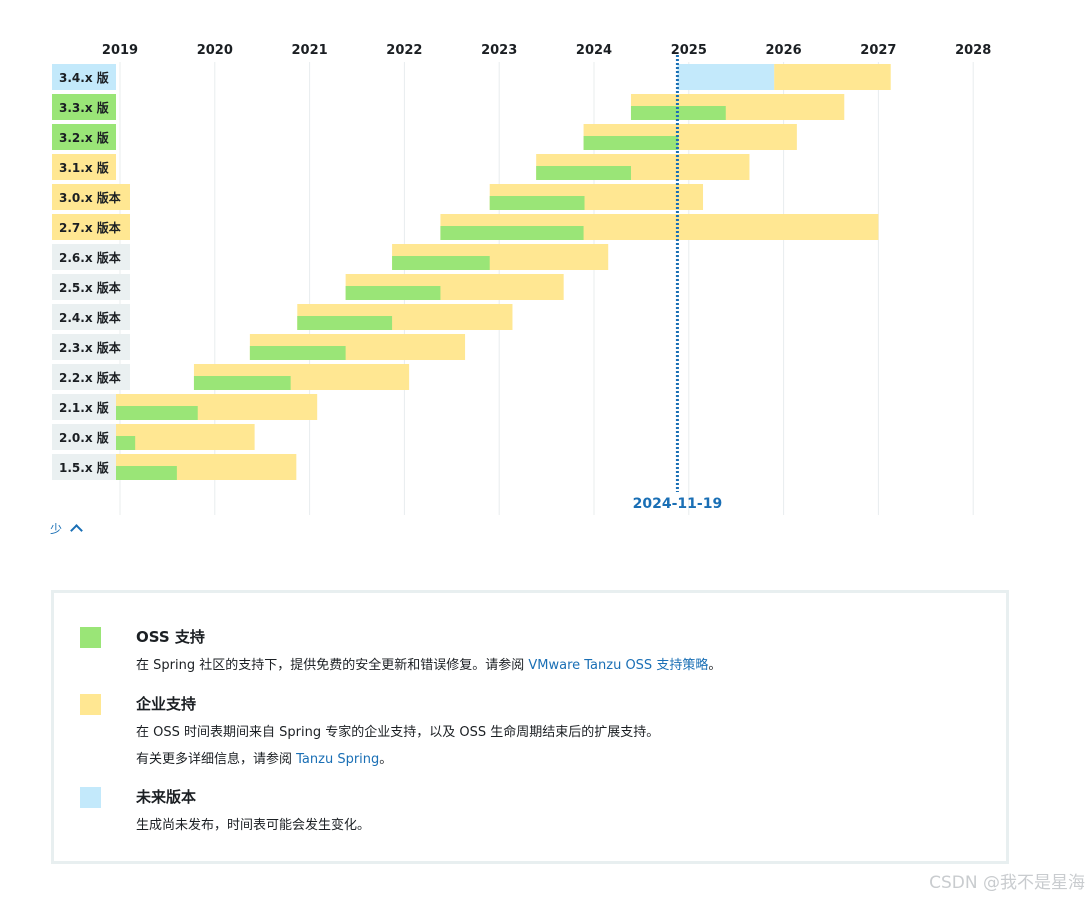 This screenshot has height=899, width=1091. I want to click on legend-enterprise-more-text: 有关更多详细信息，请参阅, so click(216, 759).